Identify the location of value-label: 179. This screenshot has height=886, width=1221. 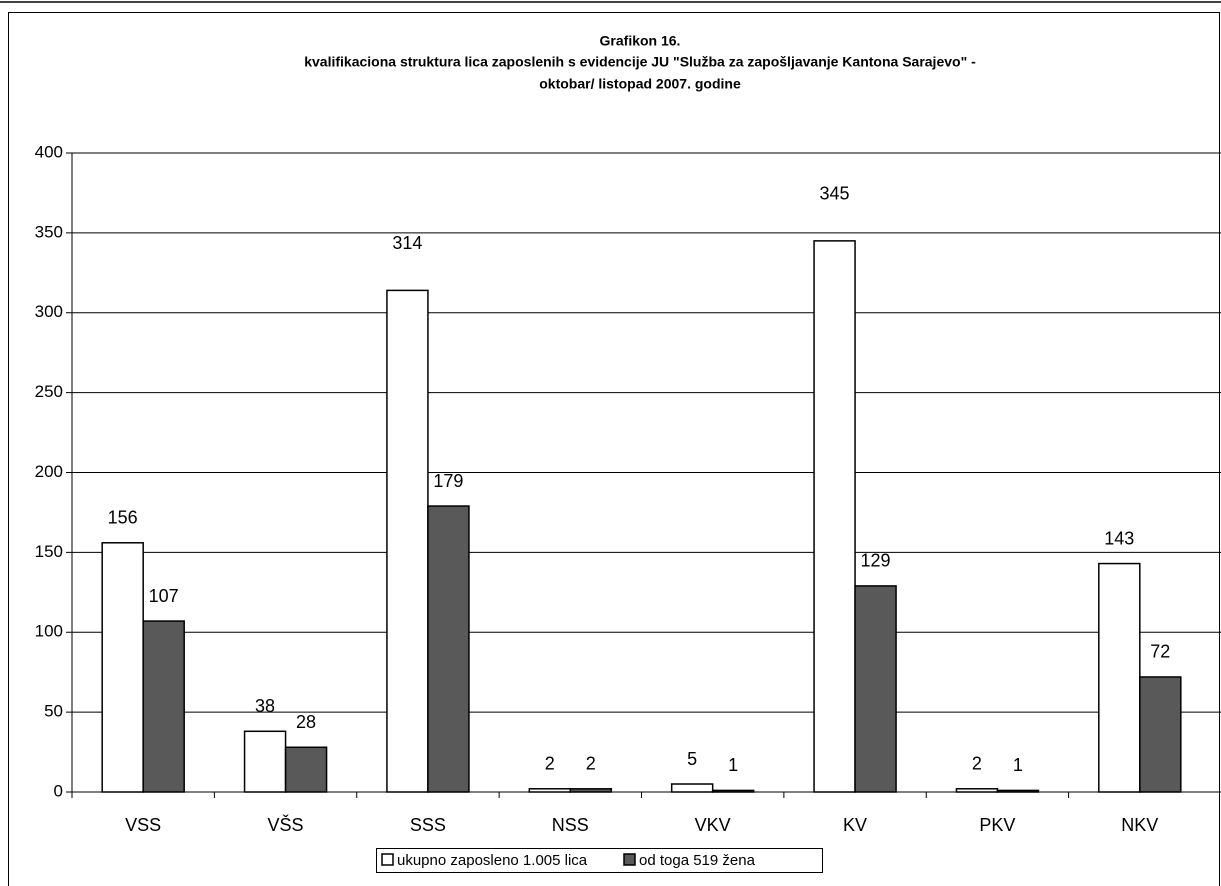
(448, 481).